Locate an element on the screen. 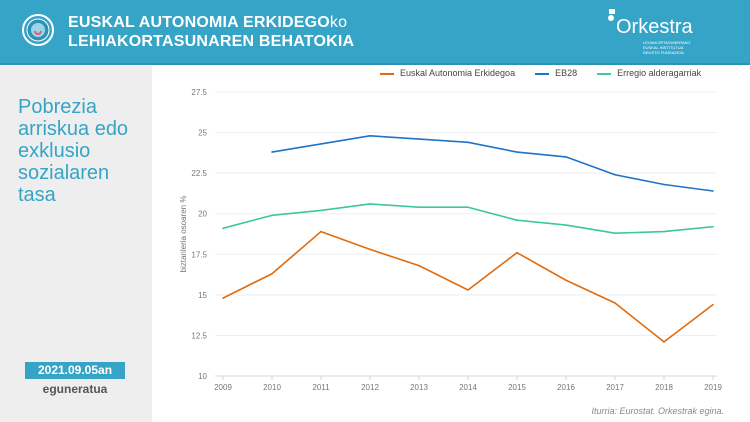  y-tick-label: 12.5 is located at coordinates (199, 335).